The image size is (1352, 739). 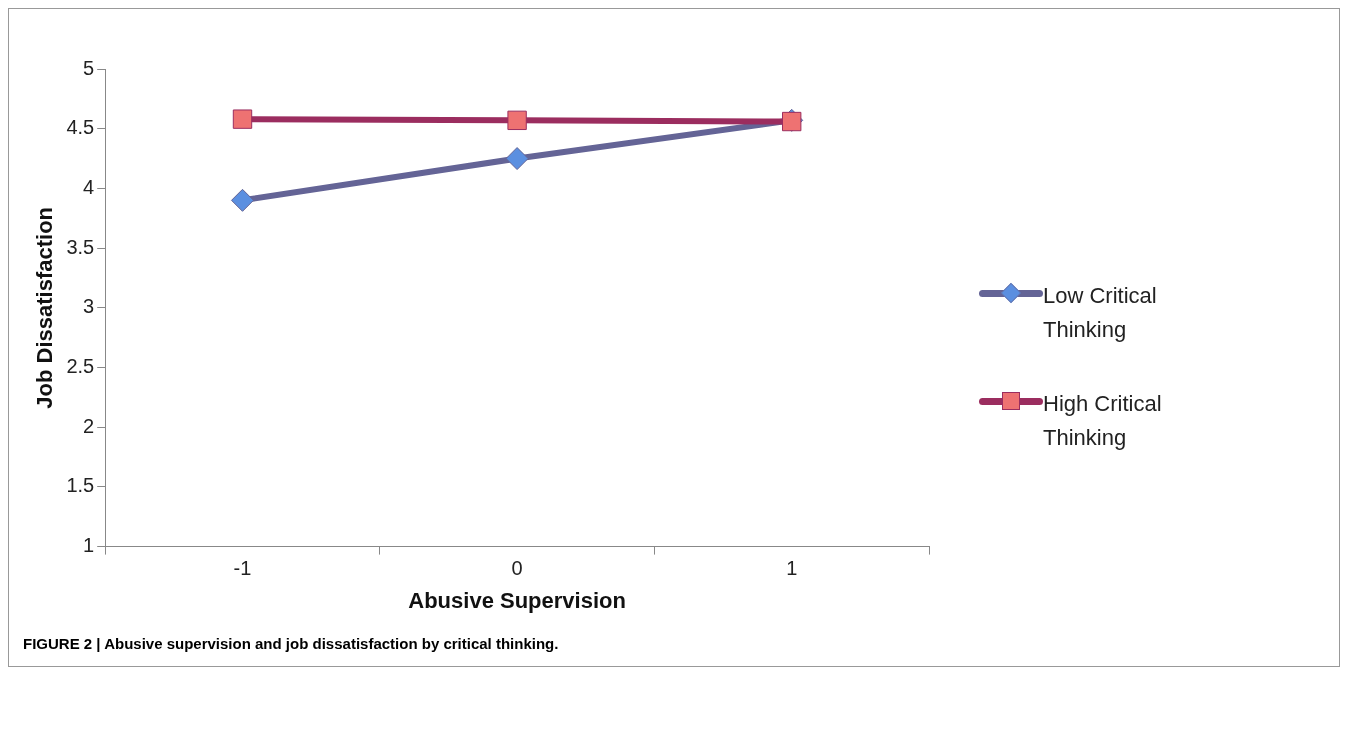 I want to click on y-tick-label: 4, so click(x=89, y=186).